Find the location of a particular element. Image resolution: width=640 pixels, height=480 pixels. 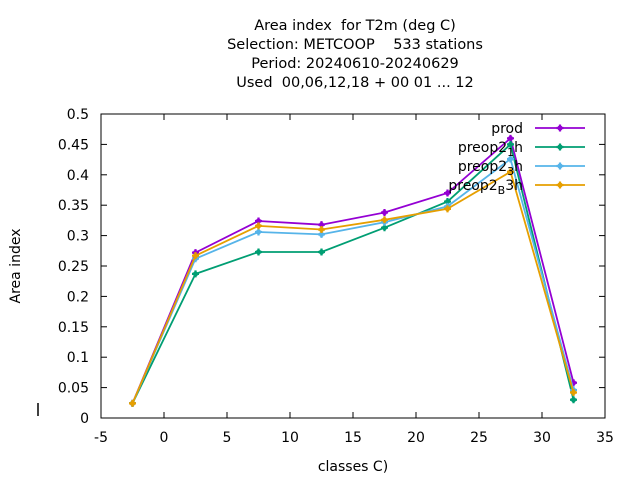

y-tick-label: 0.15 is located at coordinates (73, 328).